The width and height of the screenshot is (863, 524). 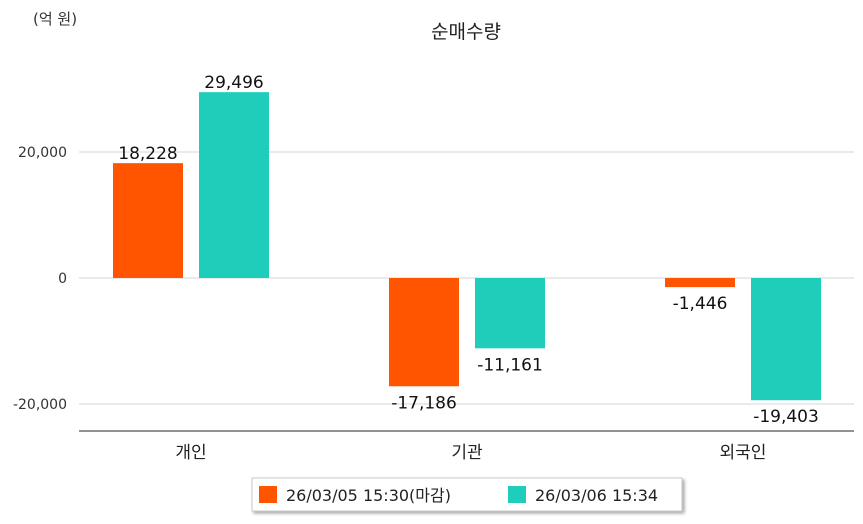 What do you see at coordinates (190, 453) in the screenshot?
I see `x-tick-label: 개인` at bounding box center [190, 453].